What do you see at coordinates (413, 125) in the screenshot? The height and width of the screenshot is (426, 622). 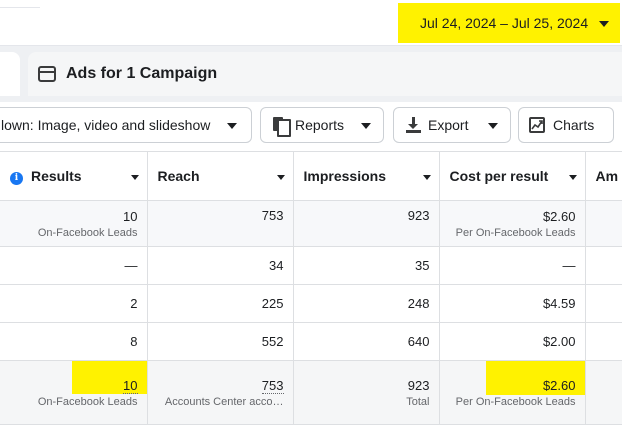 I see `download-icon` at bounding box center [413, 125].